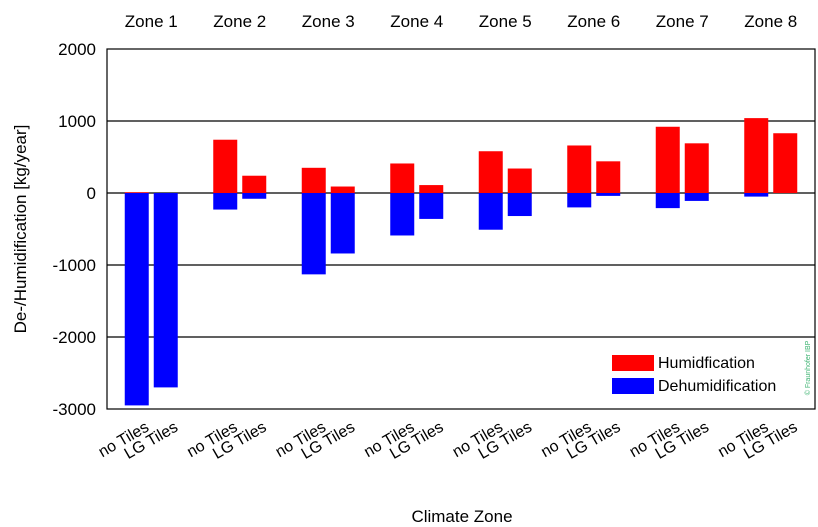  I want to click on zone-label: Zone 1, so click(151, 21).